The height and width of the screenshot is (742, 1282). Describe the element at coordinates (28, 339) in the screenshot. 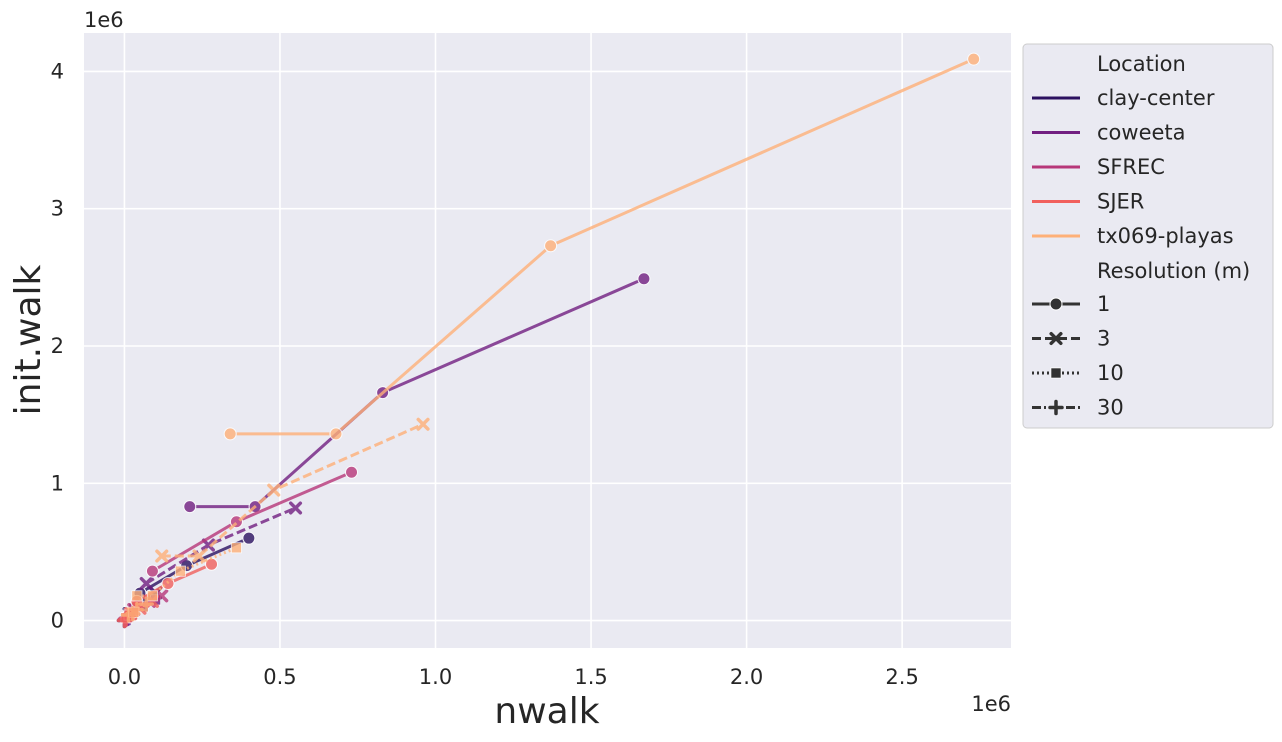

I see `y-axis-label: init.walk` at that location.